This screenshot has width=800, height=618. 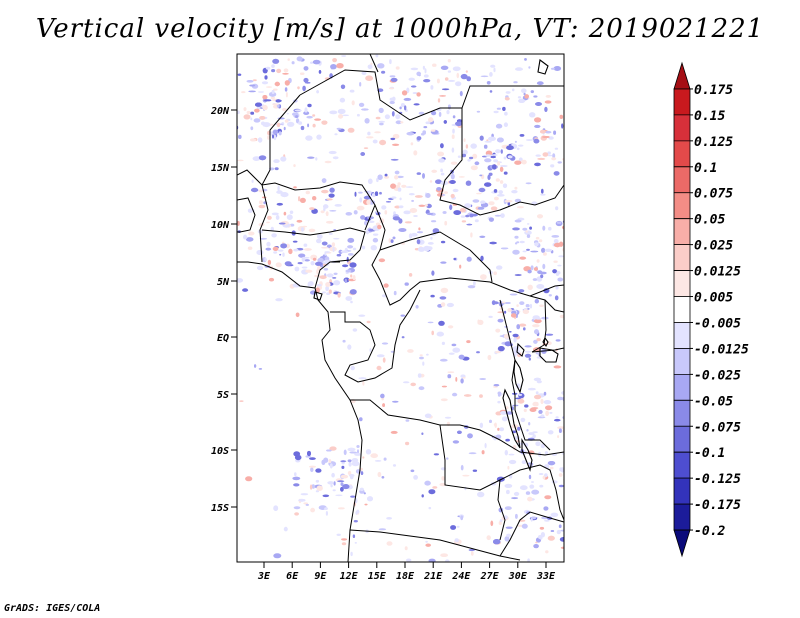 What do you see at coordinates (713, 142) in the screenshot?
I see `colorbar-label: 0.125` at bounding box center [713, 142].